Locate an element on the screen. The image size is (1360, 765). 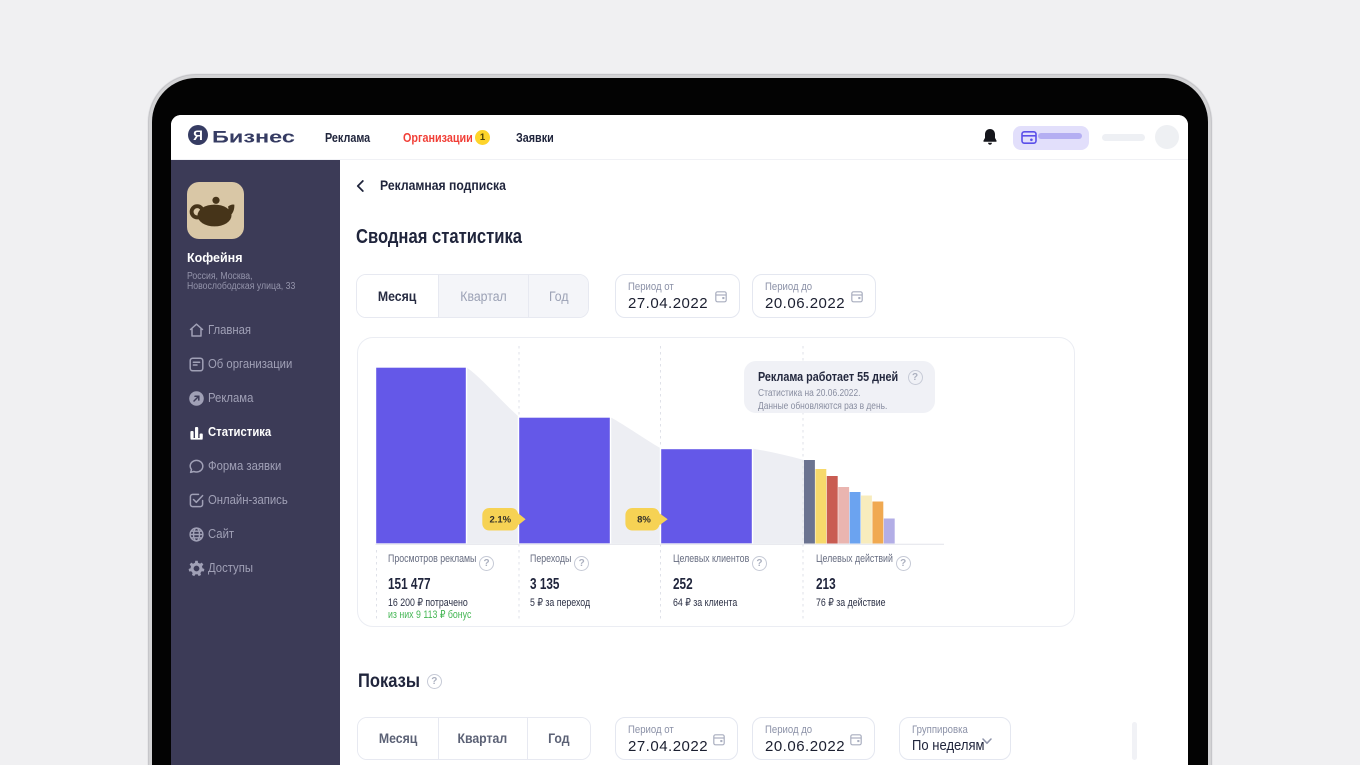
svg-text: 2.1% is located at coordinates (500, 520).